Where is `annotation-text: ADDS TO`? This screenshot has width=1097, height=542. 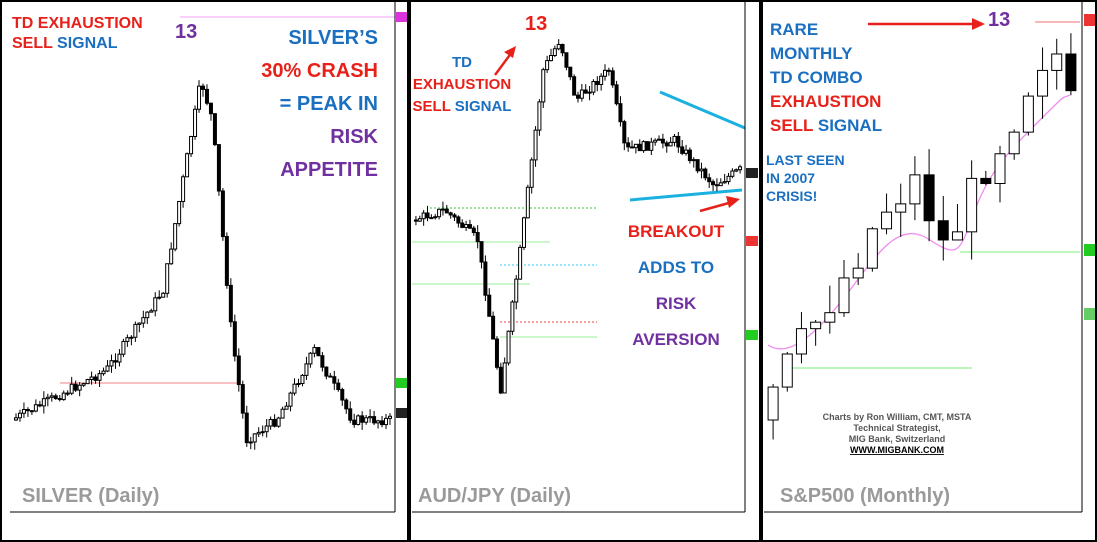 annotation-text: ADDS TO is located at coordinates (676, 267).